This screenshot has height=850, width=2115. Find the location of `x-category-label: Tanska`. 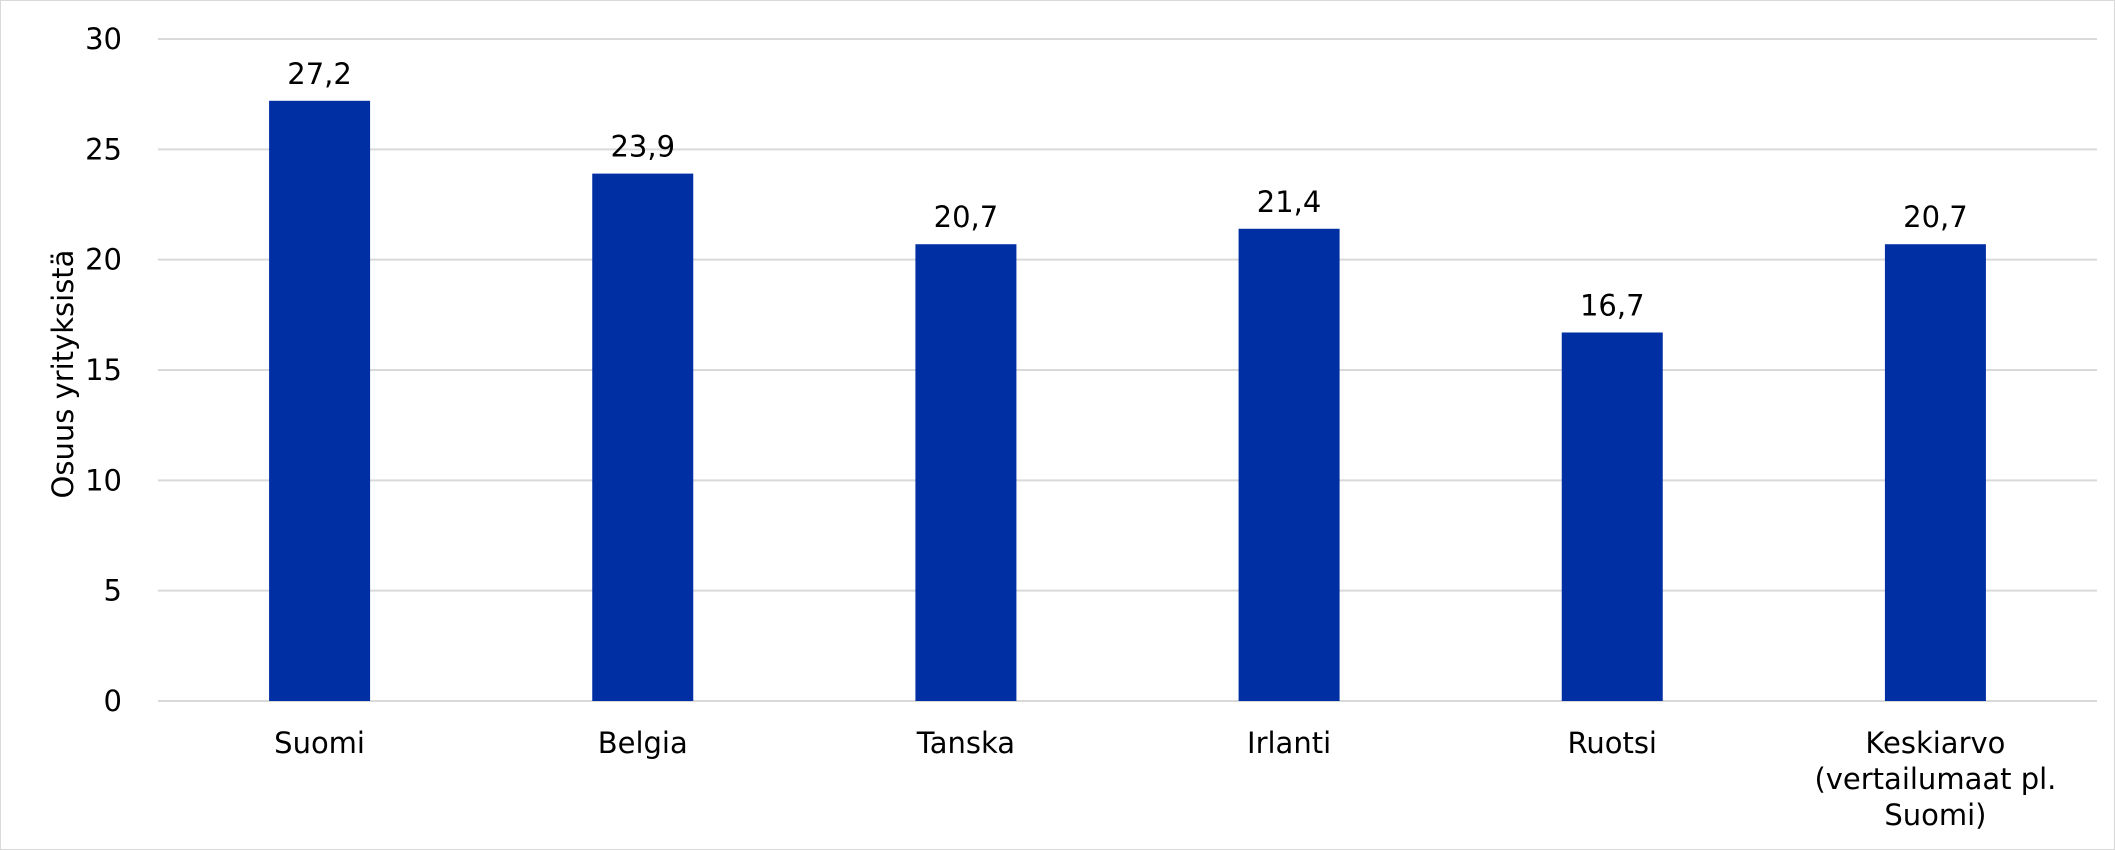

x-category-label: Tanska is located at coordinates (965, 743).